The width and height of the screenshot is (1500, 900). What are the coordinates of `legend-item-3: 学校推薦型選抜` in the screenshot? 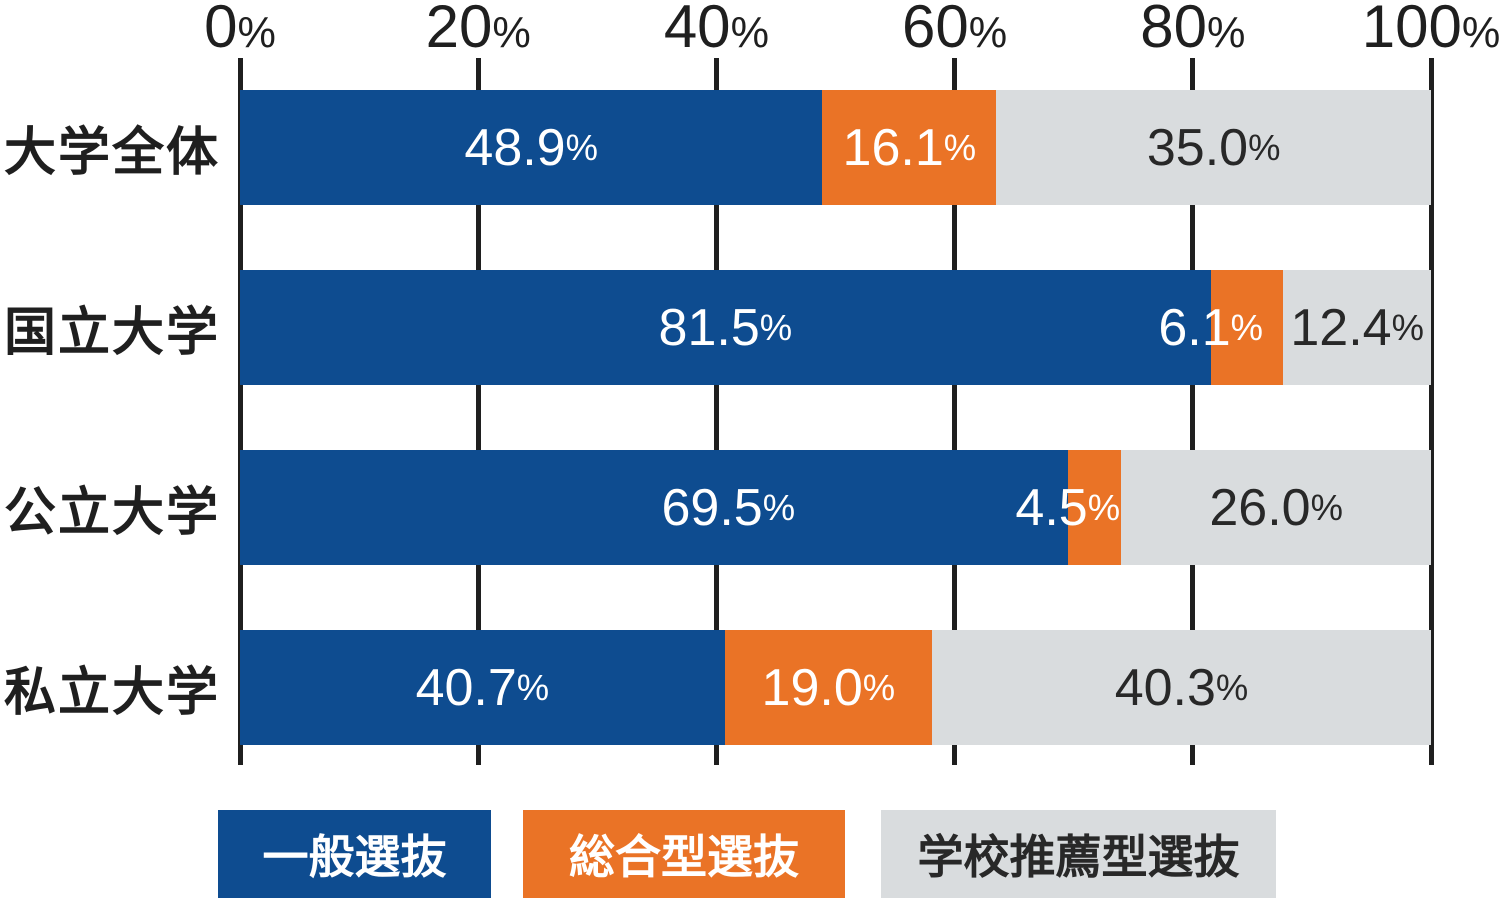 It's located at (1078, 854).